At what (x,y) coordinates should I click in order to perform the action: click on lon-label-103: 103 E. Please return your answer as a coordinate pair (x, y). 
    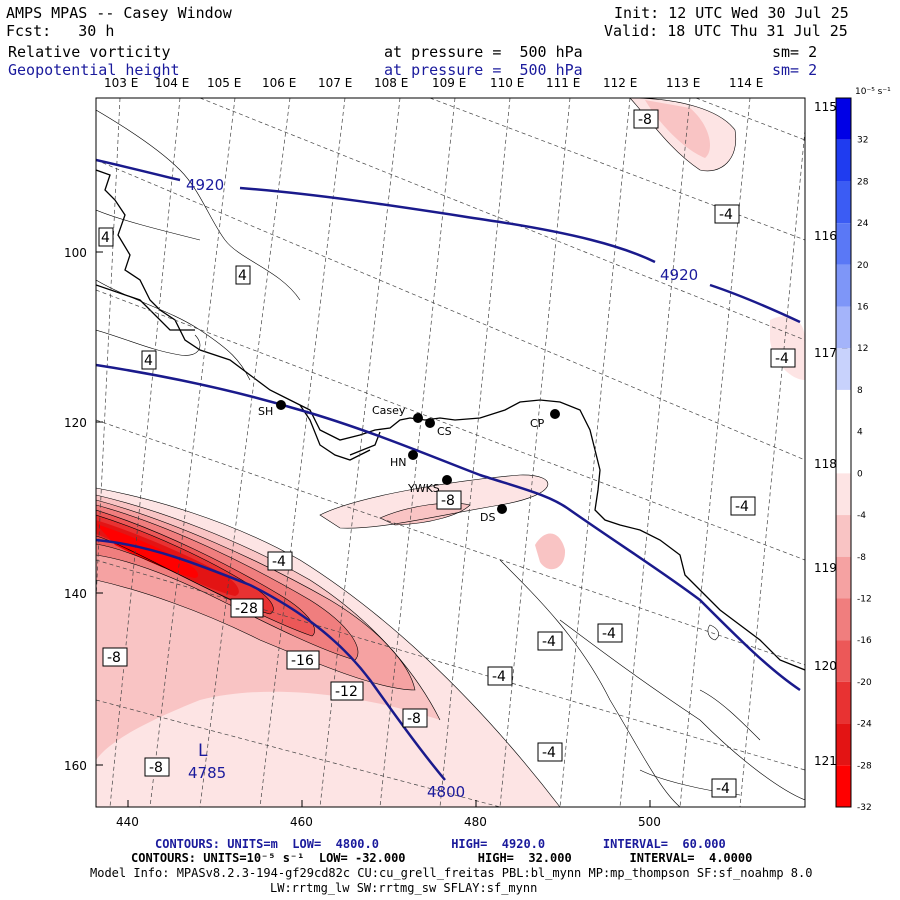
    Looking at the image, I should click on (121, 83).